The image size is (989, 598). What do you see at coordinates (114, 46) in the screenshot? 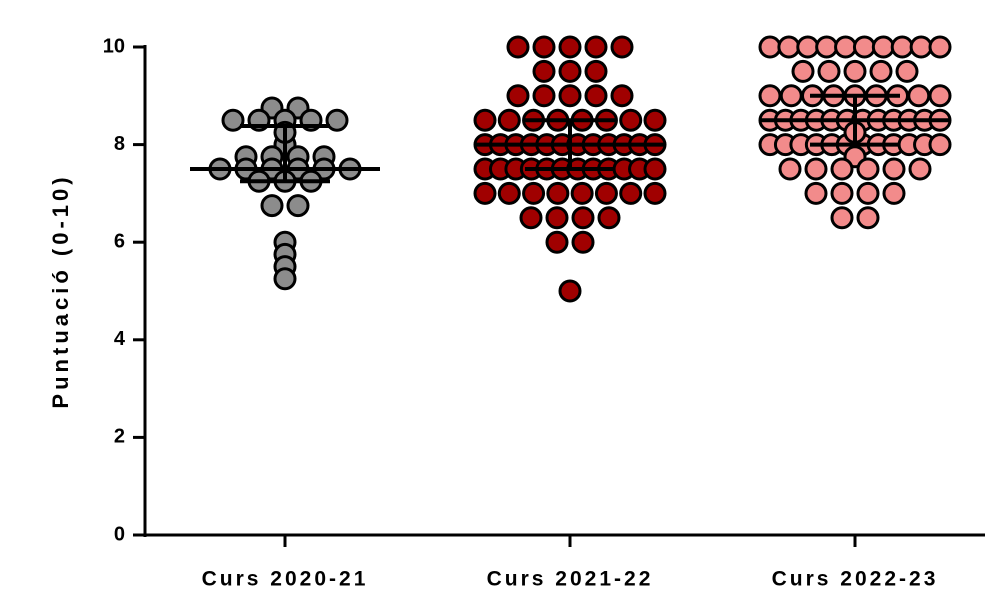
I see `y-tick-label: 10` at bounding box center [114, 46].